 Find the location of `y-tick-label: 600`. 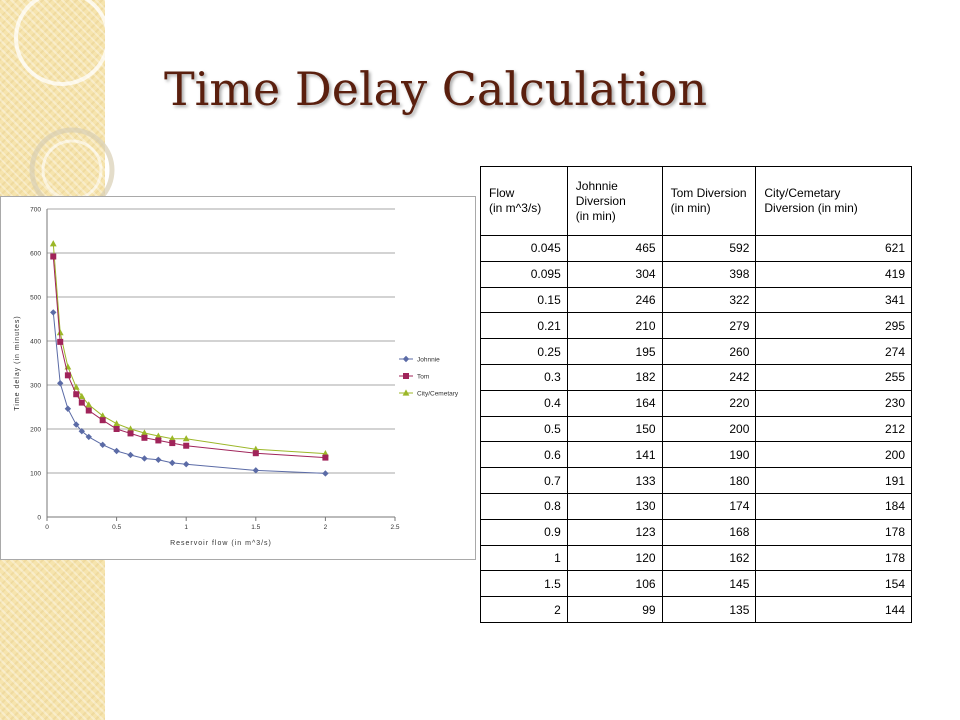

y-tick-label: 600 is located at coordinates (35, 254).